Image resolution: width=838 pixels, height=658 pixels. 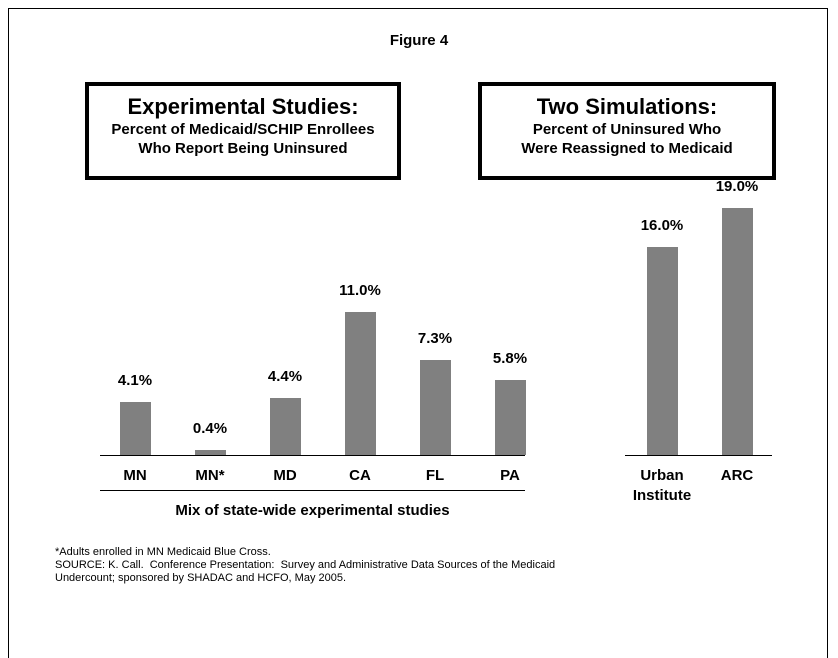 What do you see at coordinates (243, 148) in the screenshot?
I see `panel-subtitle: Who Report Being Uninsured` at bounding box center [243, 148].